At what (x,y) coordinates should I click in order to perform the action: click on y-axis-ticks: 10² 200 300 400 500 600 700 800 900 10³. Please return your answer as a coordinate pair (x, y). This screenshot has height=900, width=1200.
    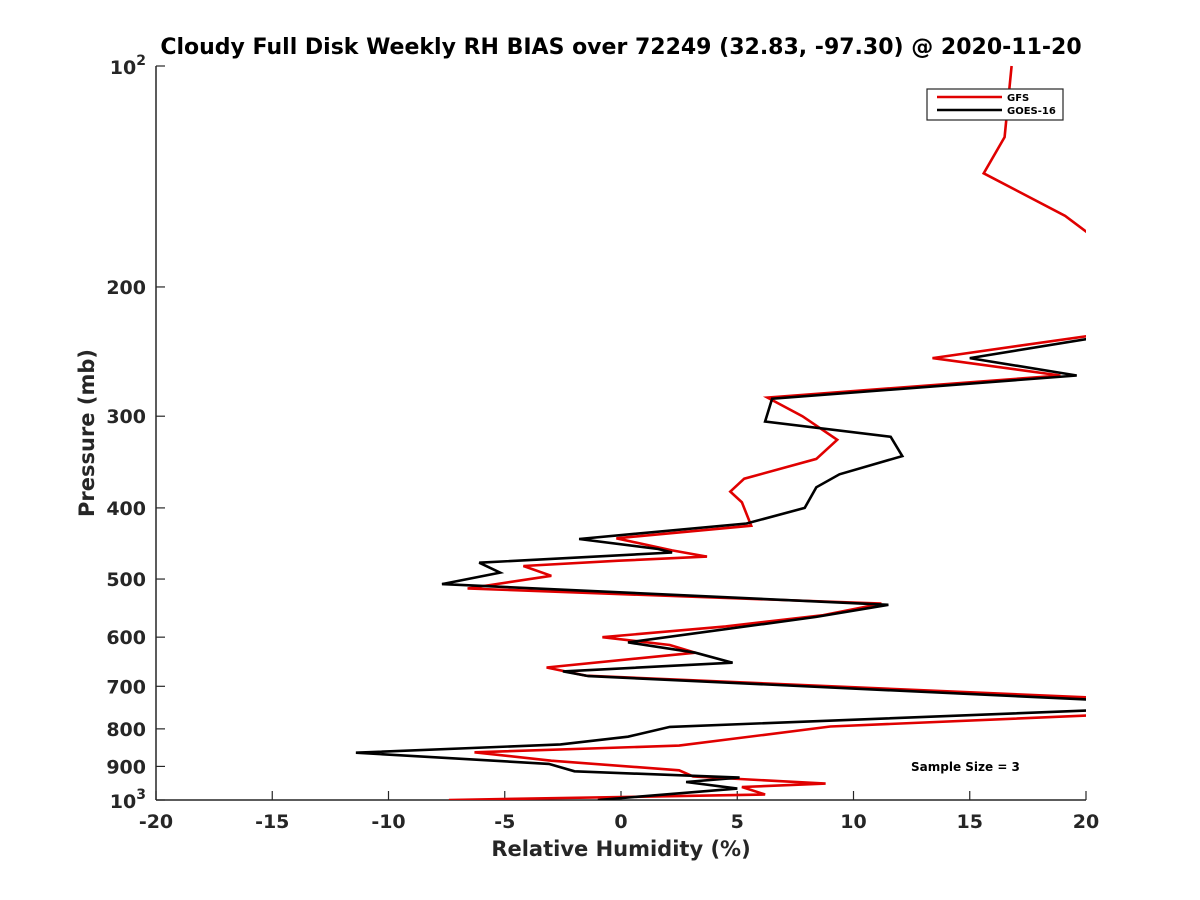
    Looking at the image, I should click on (135, 433).